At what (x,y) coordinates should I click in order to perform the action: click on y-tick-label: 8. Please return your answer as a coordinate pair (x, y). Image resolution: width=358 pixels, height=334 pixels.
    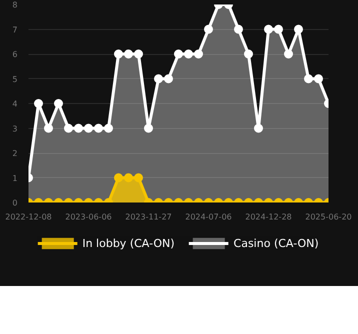
    Looking at the image, I should click on (15, 5).